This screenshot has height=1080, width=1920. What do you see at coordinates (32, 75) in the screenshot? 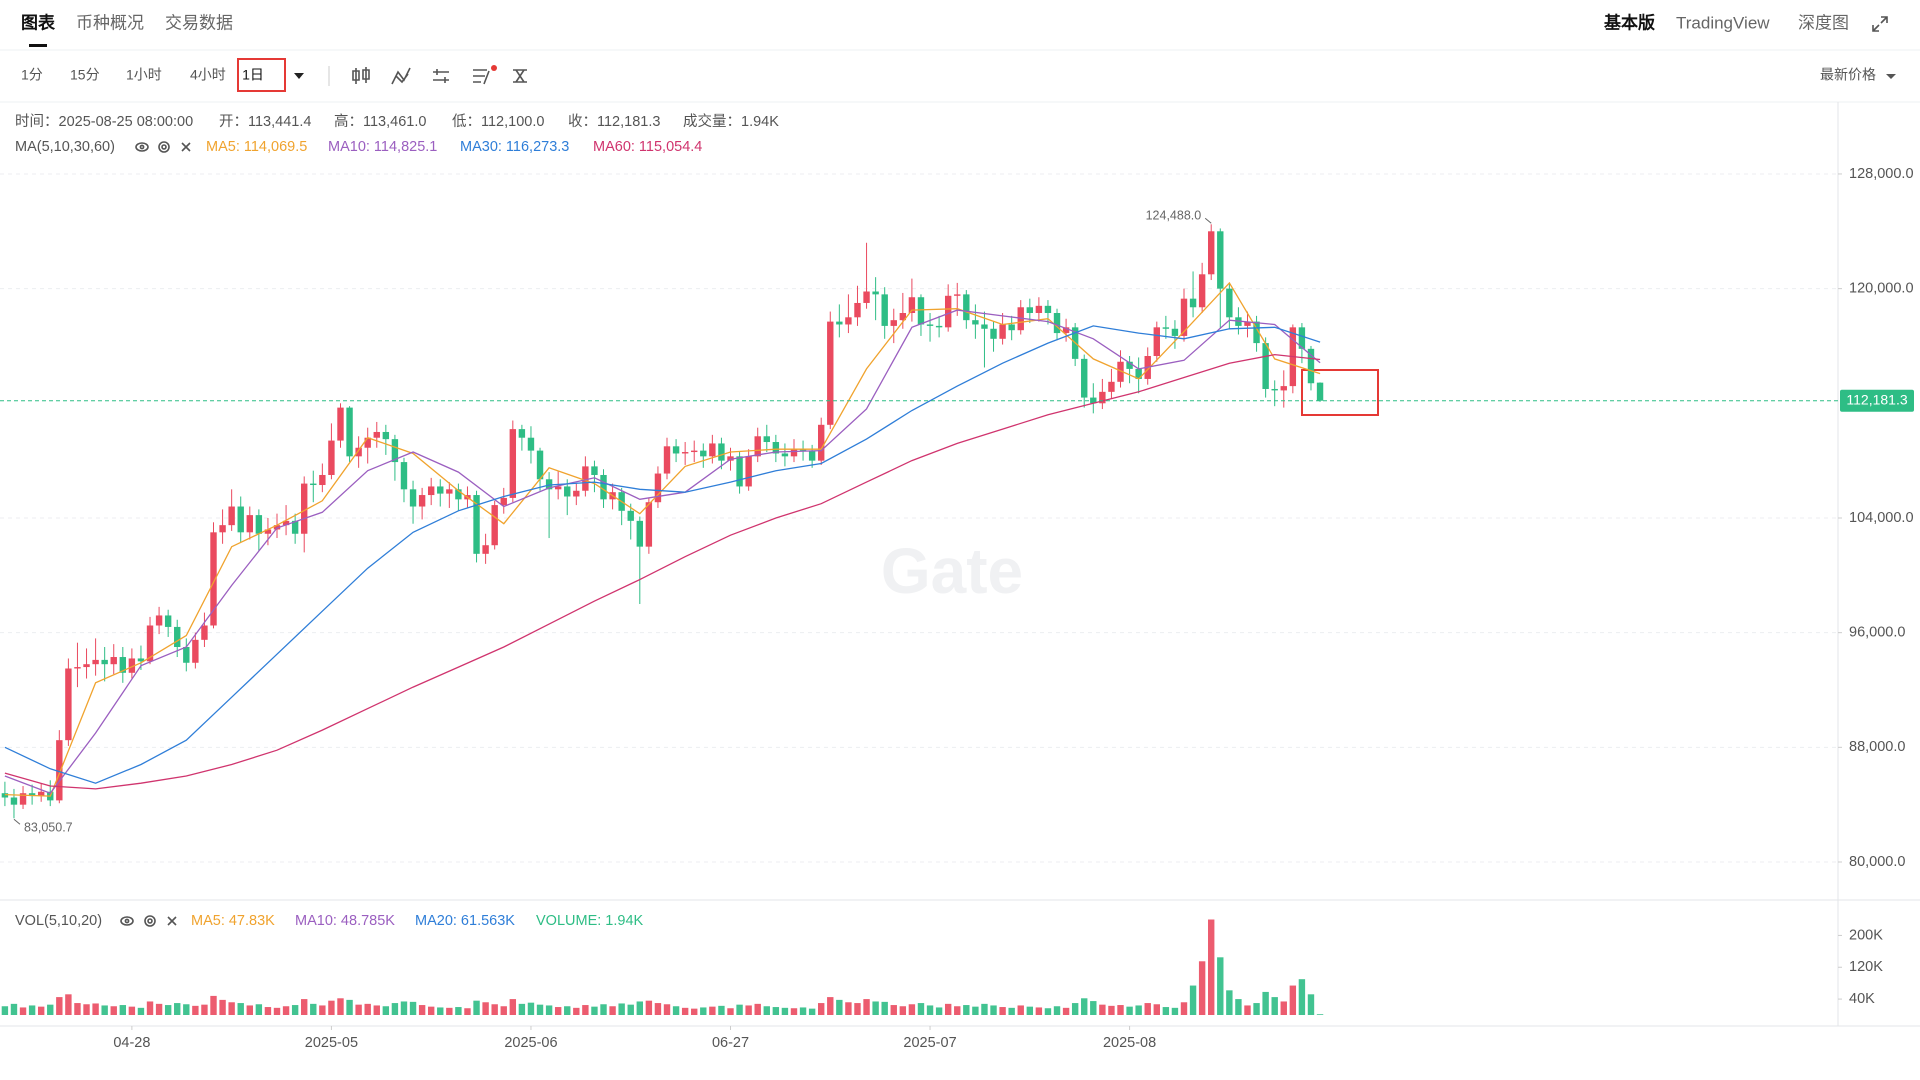
I see `interval: 1分` at bounding box center [32, 75].